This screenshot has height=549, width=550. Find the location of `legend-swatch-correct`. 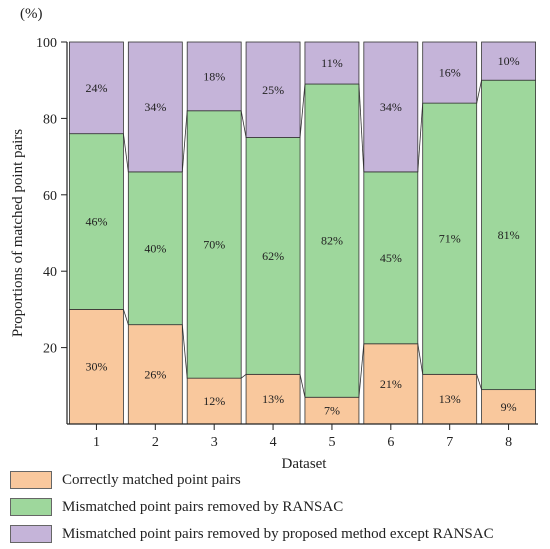

legend-swatch-correct is located at coordinates (31, 480).